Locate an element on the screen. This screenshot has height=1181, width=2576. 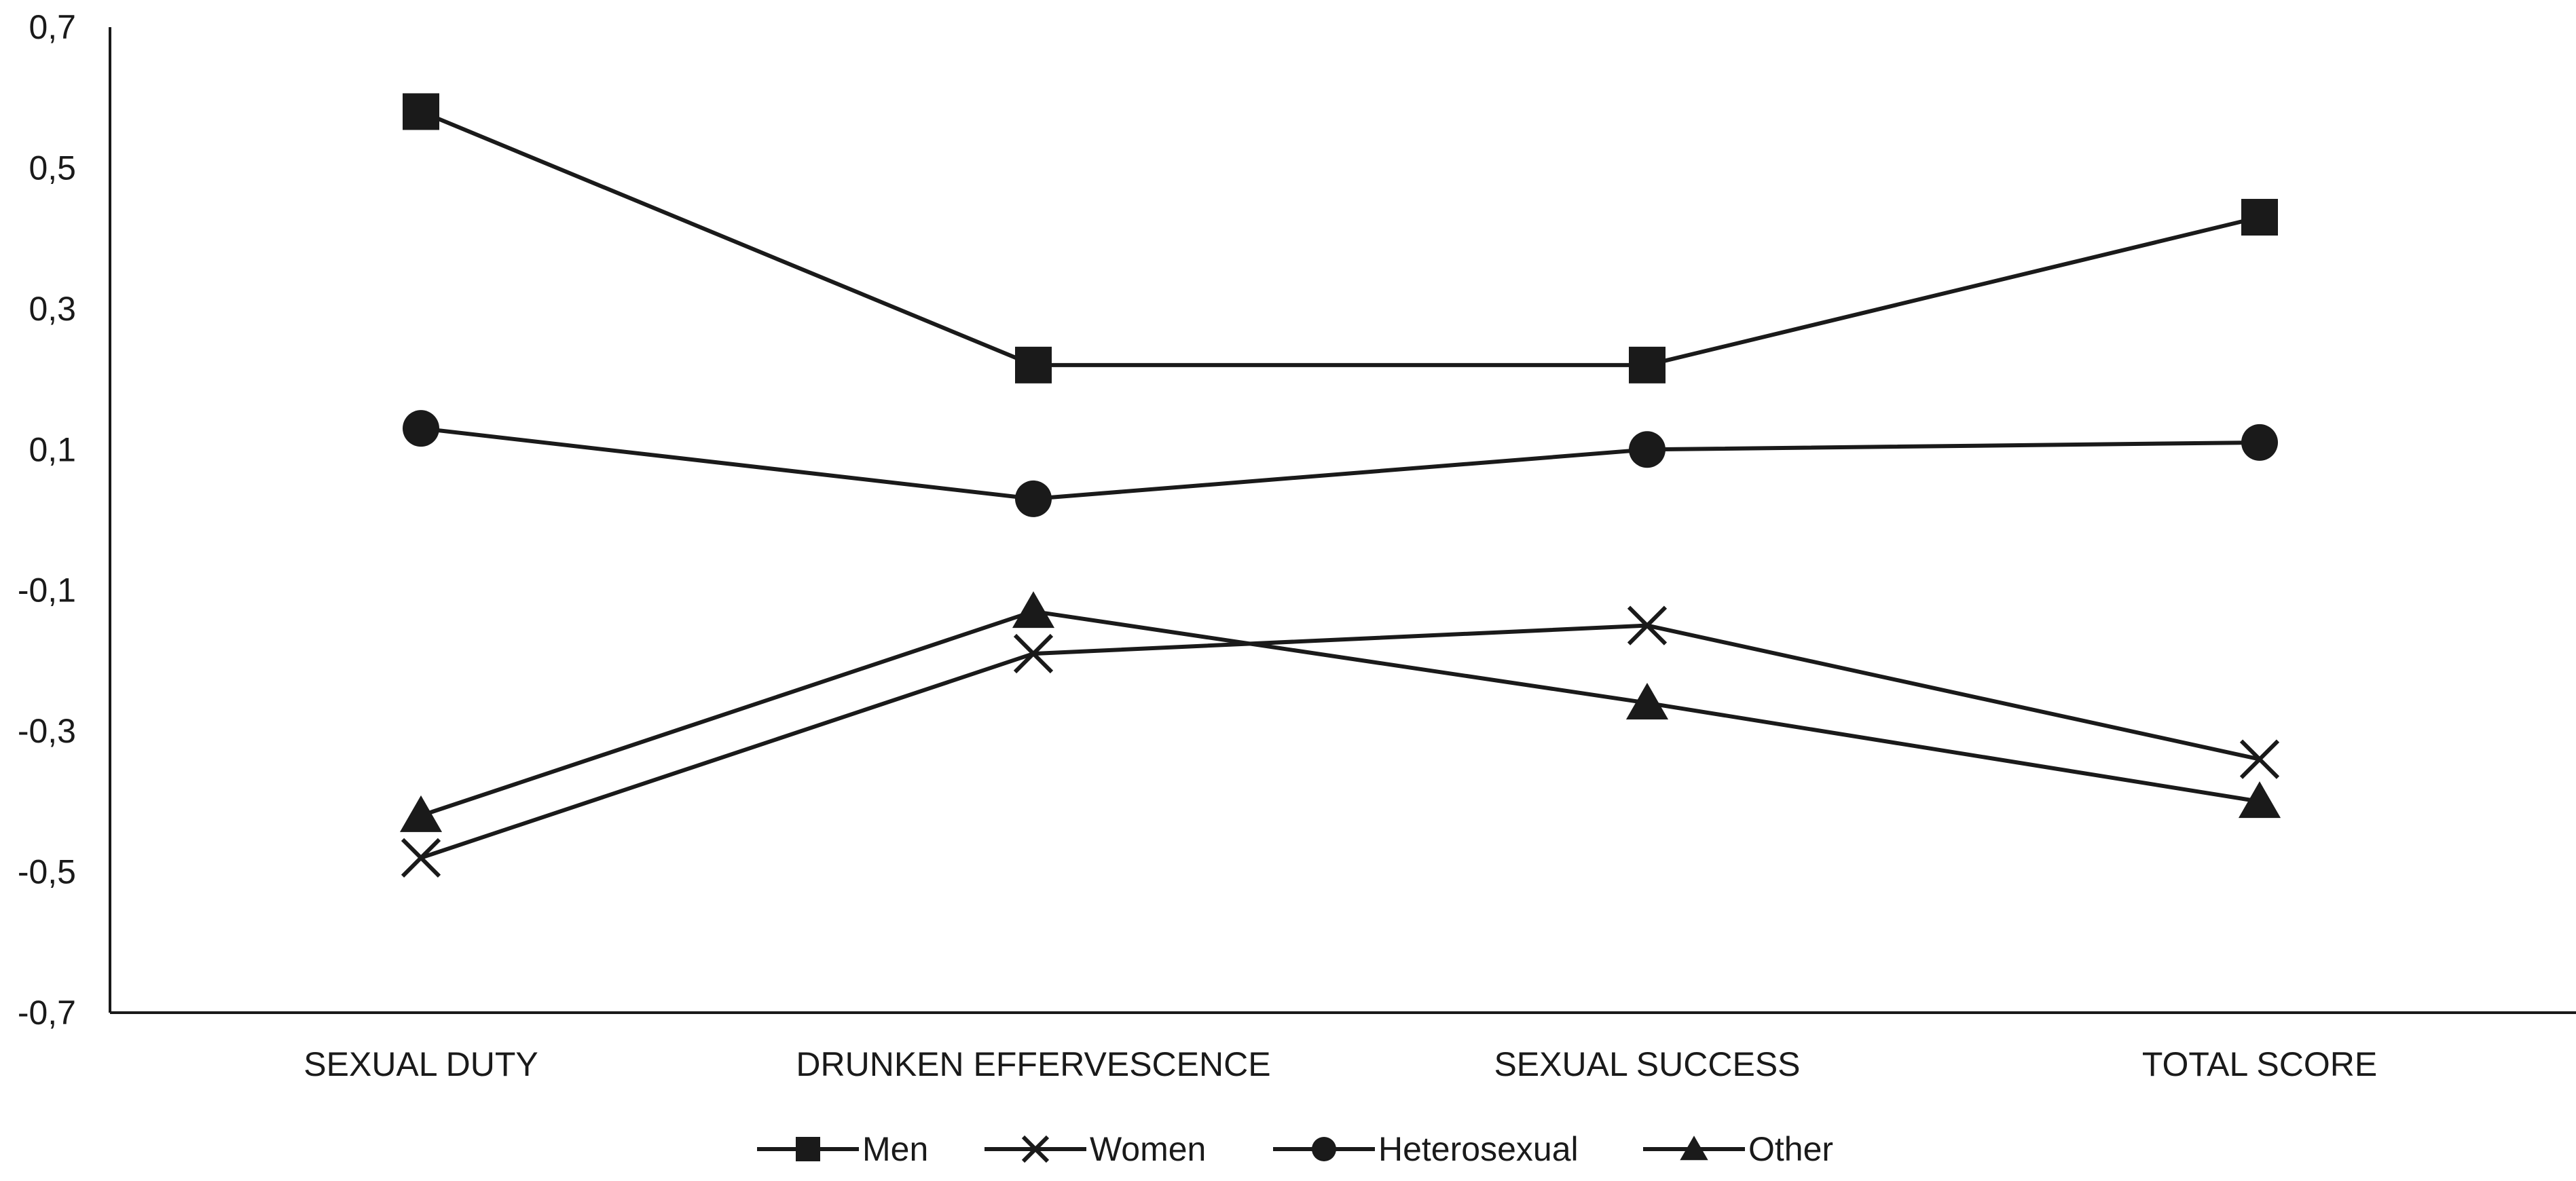
x-tick-label: DRUNKEN EFFERVESCENCE is located at coordinates (1033, 1064).